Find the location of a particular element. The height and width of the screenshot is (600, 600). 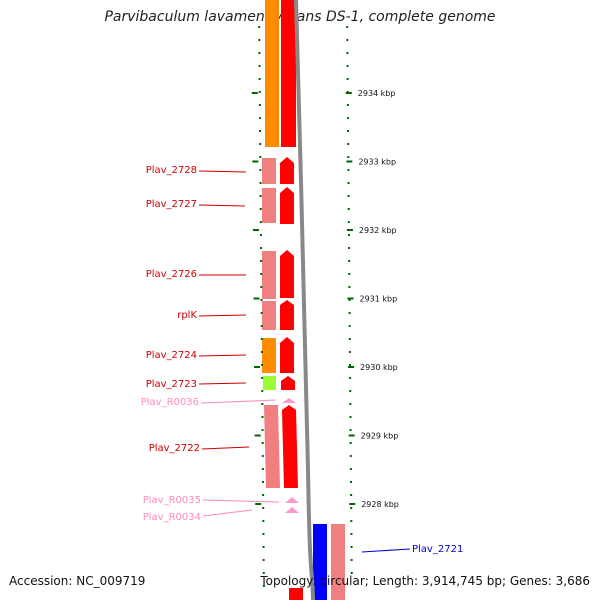

scale-tick-mark-left is located at coordinates (255, 161).